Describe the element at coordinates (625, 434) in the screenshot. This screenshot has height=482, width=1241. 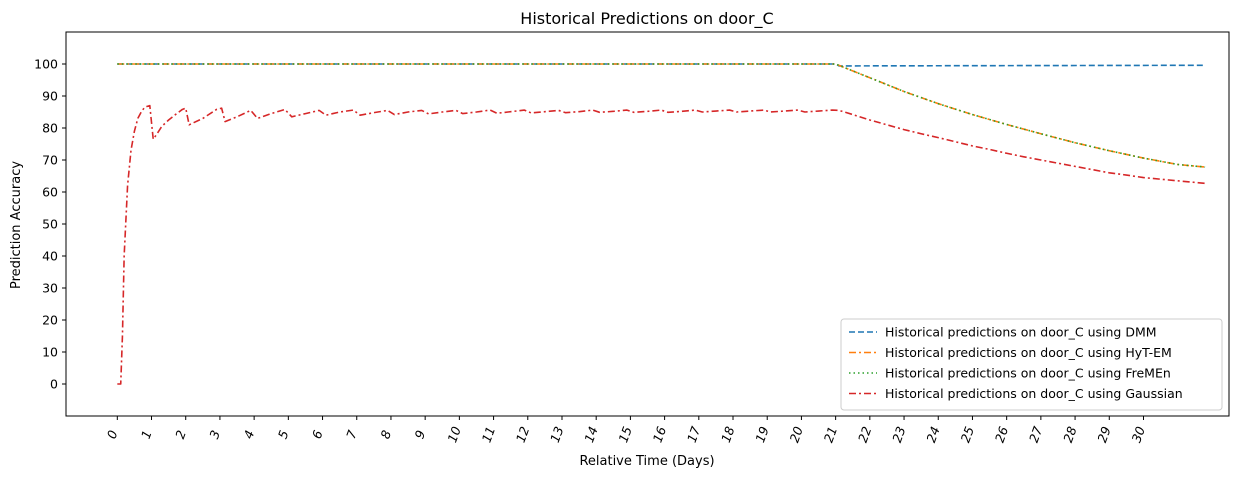
I see `x-tick-label: 15` at that location.